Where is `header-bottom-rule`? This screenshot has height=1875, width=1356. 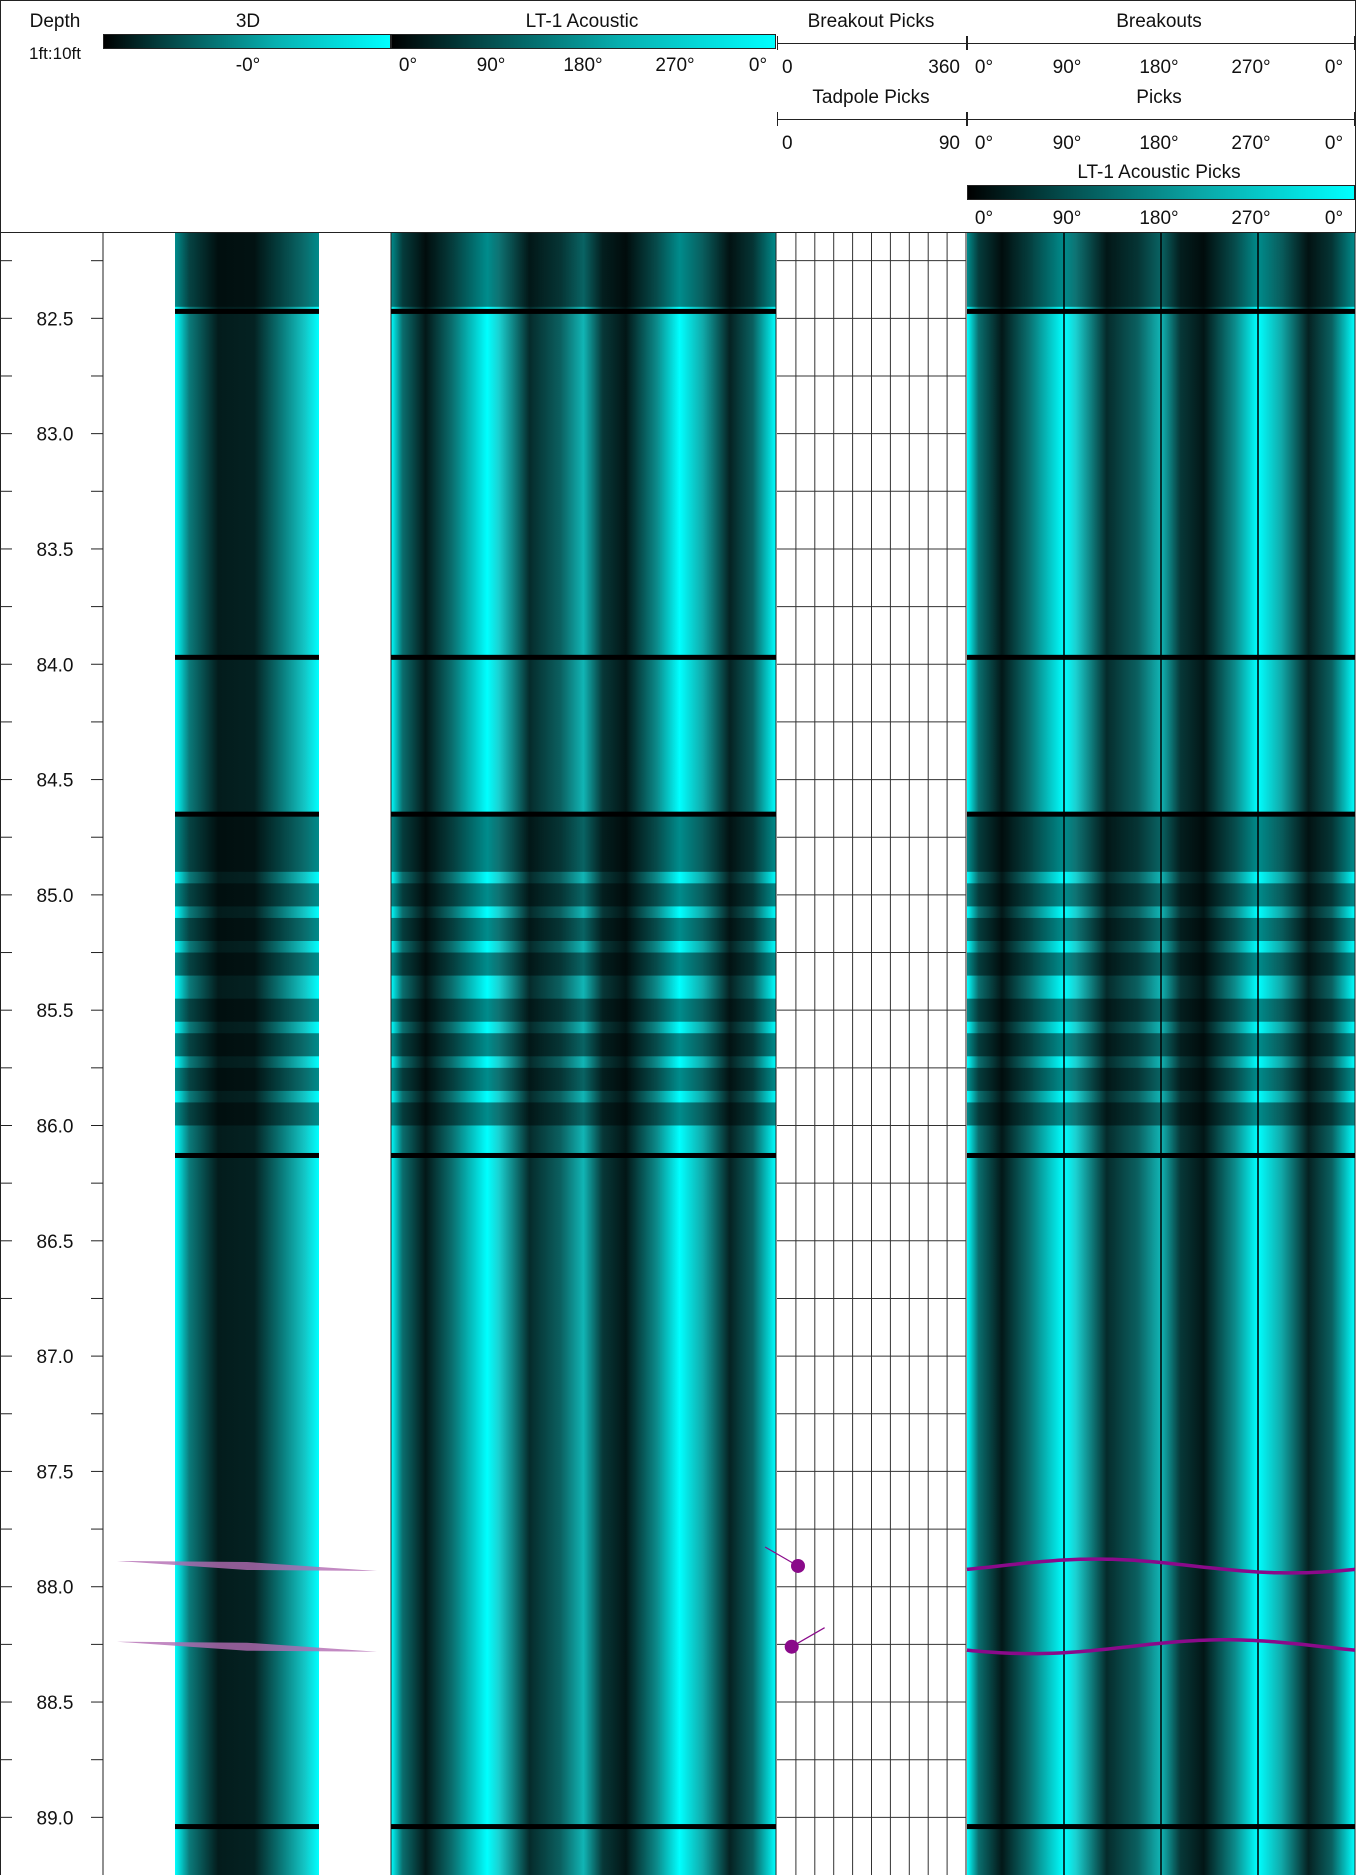 header-bottom-rule is located at coordinates (678, 232).